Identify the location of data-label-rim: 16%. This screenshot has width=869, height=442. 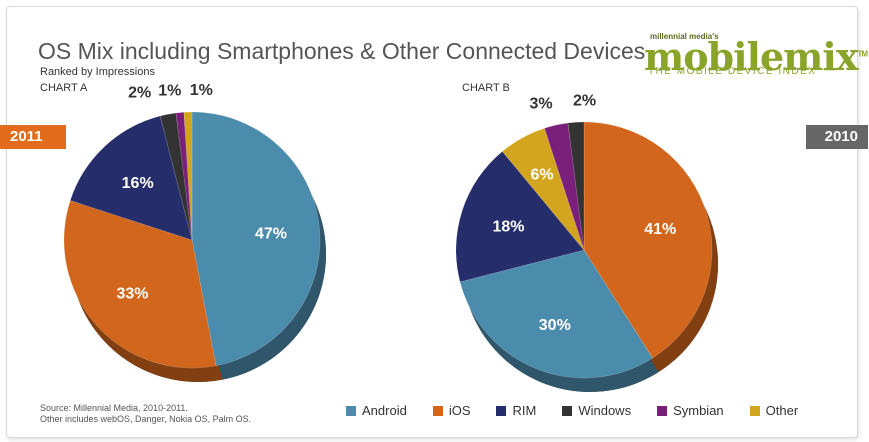
(138, 183).